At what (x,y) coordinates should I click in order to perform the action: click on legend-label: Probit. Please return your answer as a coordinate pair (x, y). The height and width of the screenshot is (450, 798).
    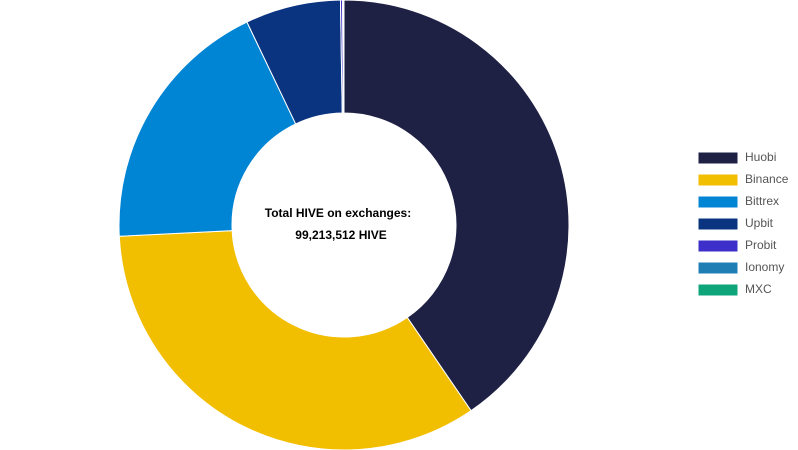
    Looking at the image, I should click on (761, 245).